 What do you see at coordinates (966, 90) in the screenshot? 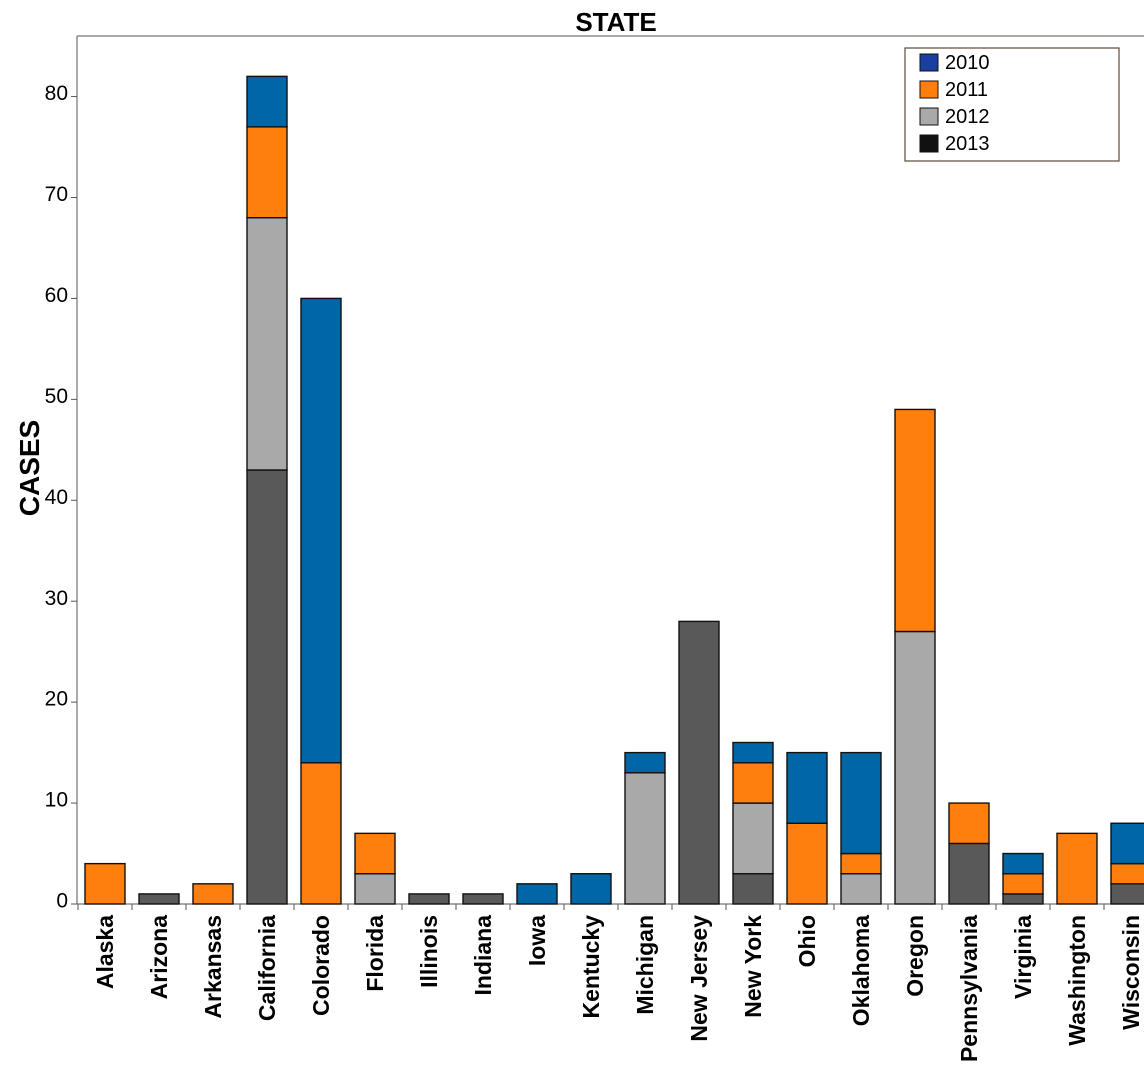
I see `legend-label-2011: 2011` at bounding box center [966, 90].